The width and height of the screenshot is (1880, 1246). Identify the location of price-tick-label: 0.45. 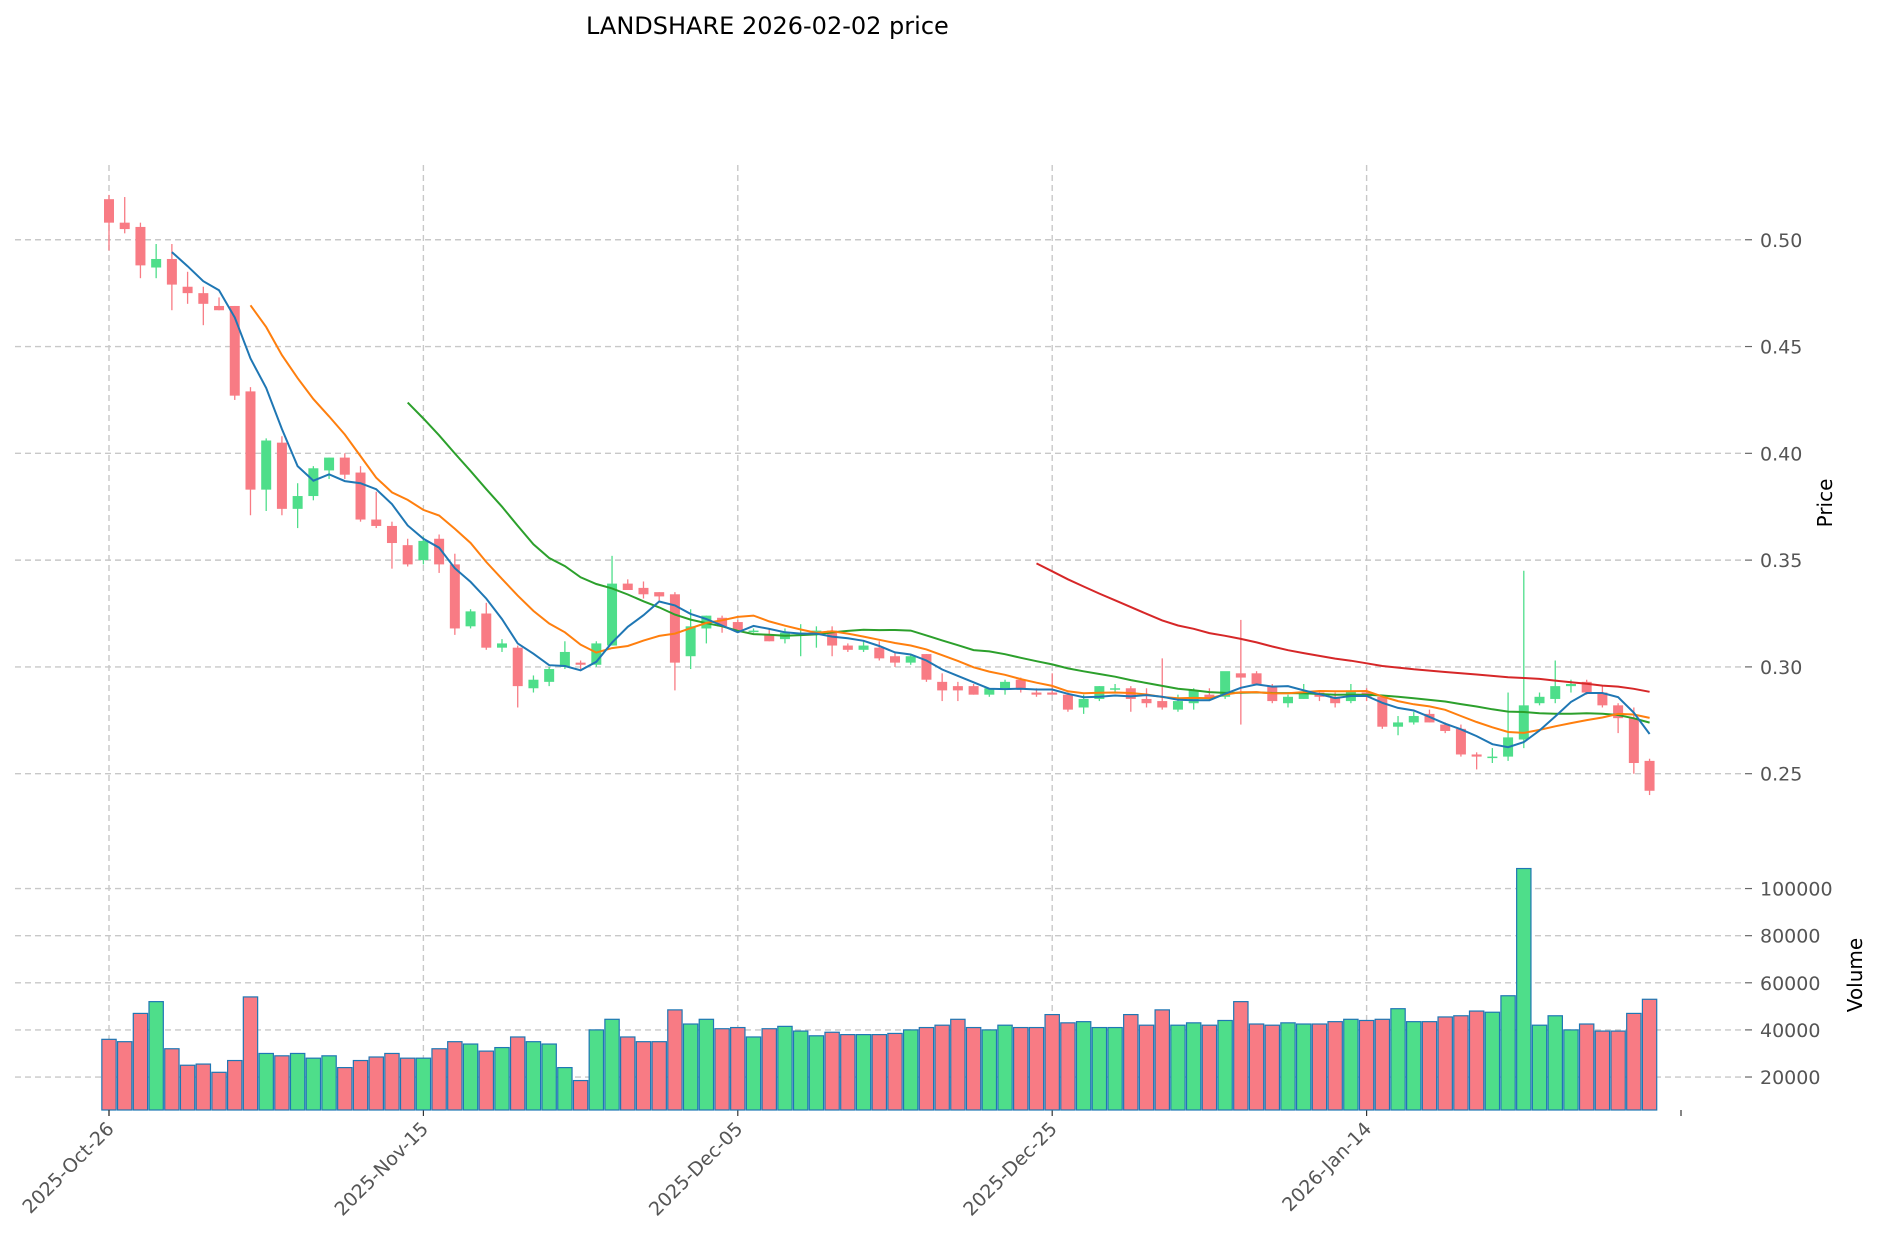
(1781, 348).